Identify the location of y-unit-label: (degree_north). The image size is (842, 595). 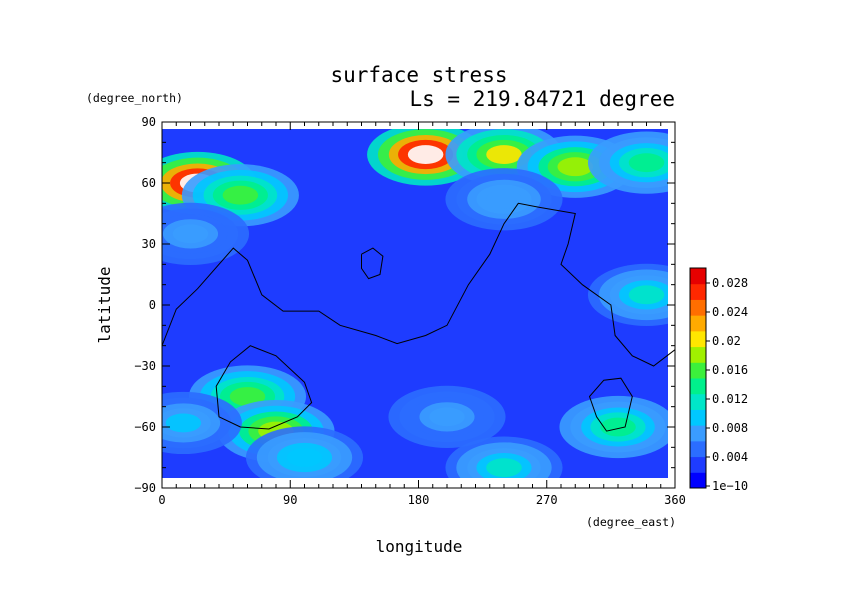
(134, 98).